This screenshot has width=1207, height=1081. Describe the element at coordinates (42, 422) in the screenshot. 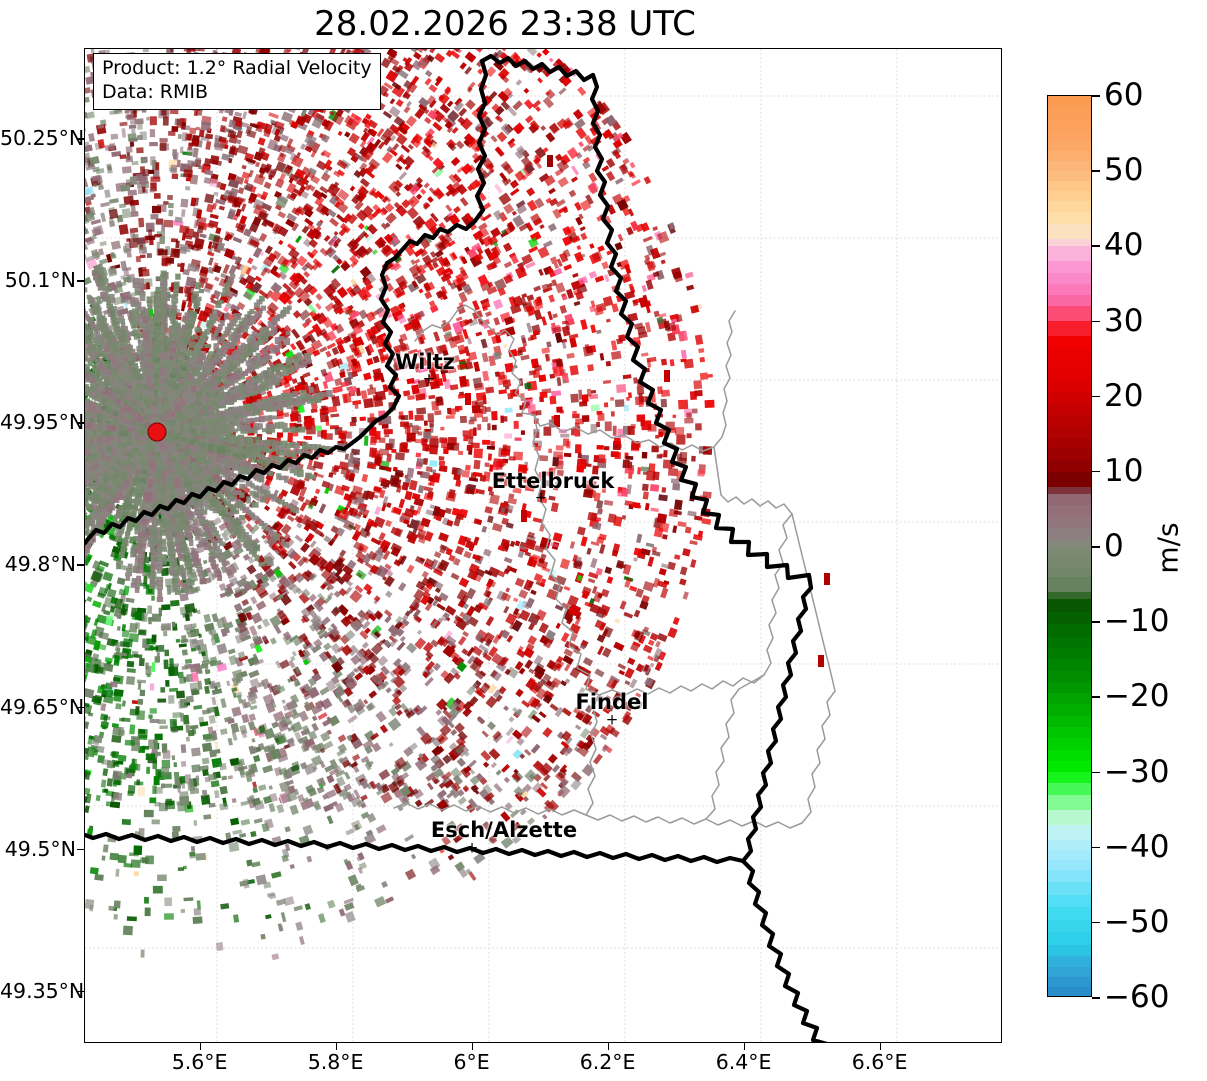

I see `latitude-tick-label: 49.95°N` at that location.